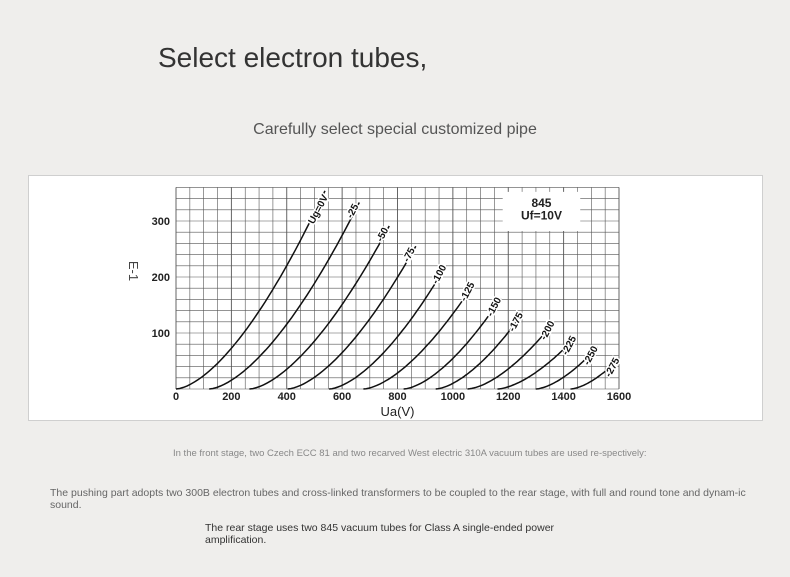 The width and height of the screenshot is (790, 577). I want to click on chart-title: 845, so click(541, 203).